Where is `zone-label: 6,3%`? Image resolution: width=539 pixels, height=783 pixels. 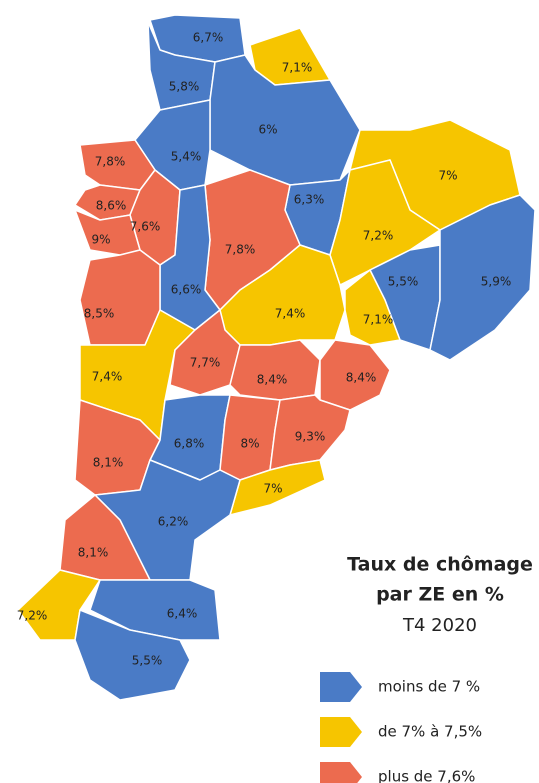 zone-label: 6,3% is located at coordinates (309, 200).